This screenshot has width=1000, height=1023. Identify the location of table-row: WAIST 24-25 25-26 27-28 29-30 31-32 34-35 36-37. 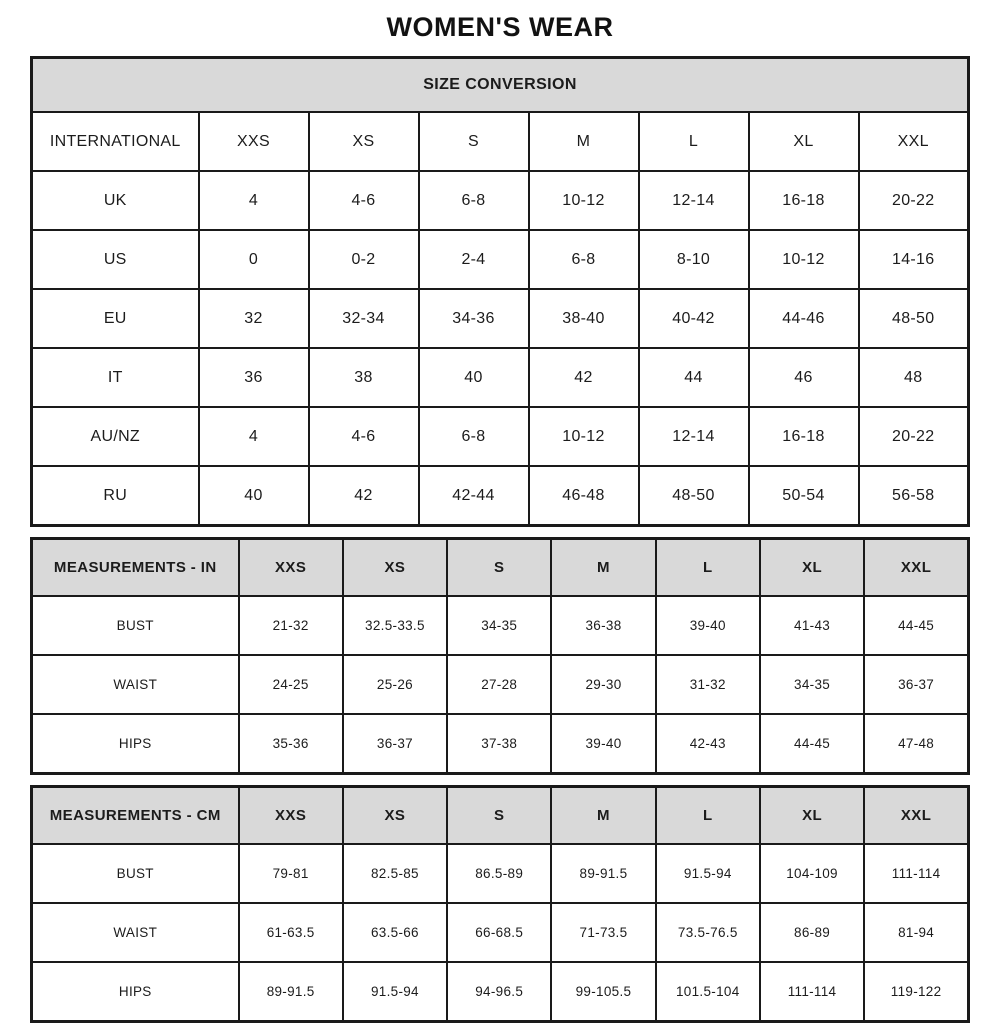
(500, 684).